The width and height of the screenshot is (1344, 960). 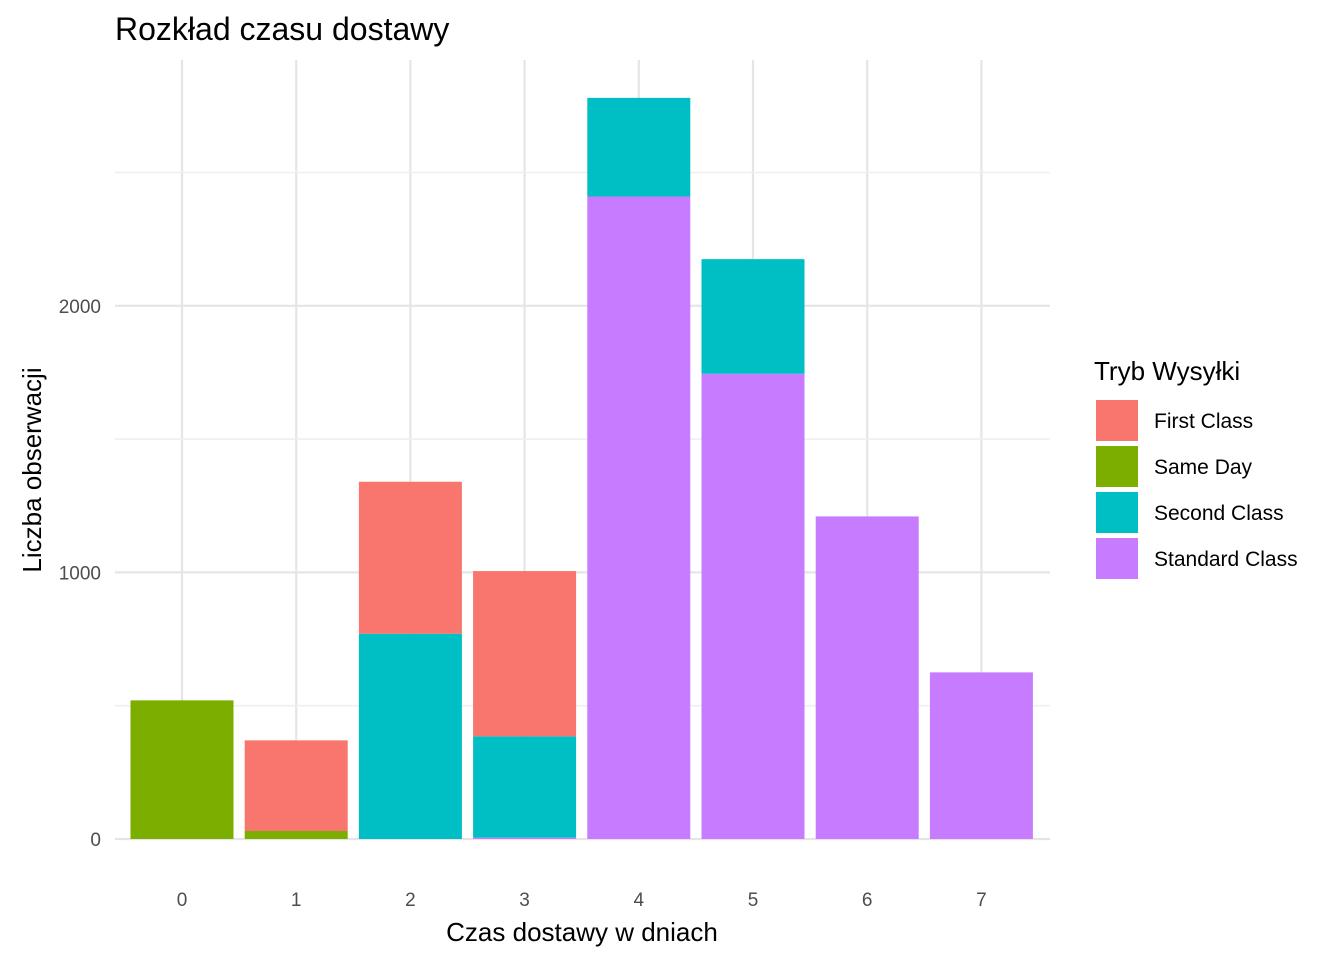 What do you see at coordinates (867, 677) in the screenshot?
I see `bar-6-standard-class` at bounding box center [867, 677].